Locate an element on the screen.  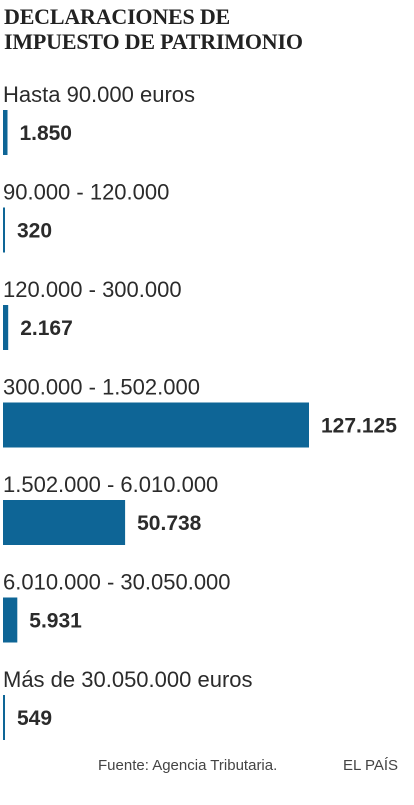
category-label: Hasta 90.000 euros is located at coordinates (99, 94).